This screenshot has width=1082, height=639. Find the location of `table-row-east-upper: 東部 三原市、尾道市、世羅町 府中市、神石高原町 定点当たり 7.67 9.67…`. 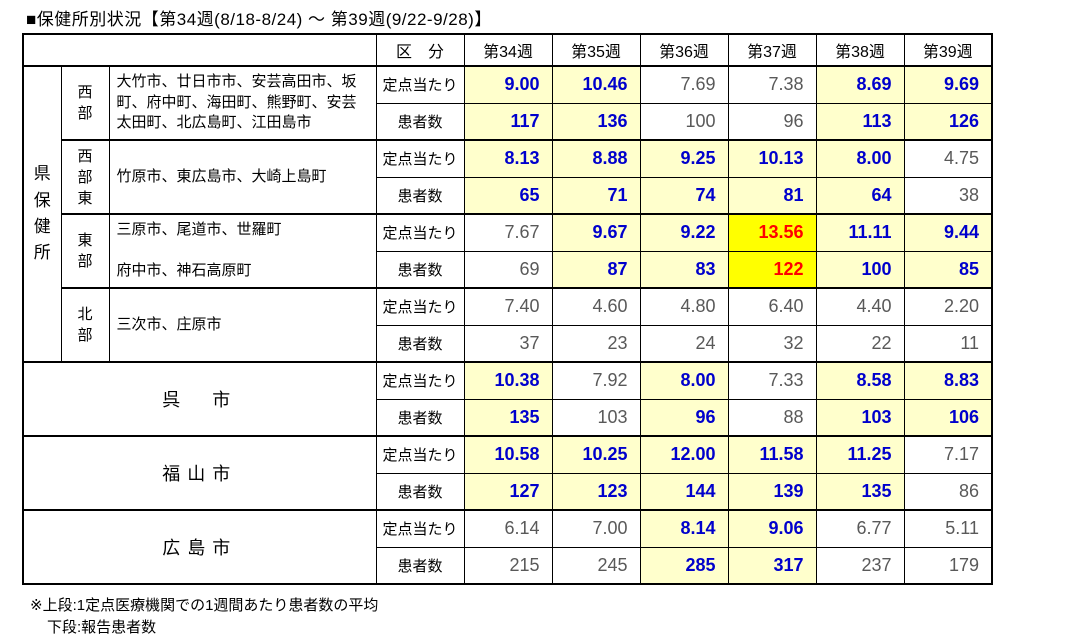

table-row-east-upper: 東部 三原市、尾道市、世羅町 府中市、神石高原町 定点当たり 7.67 9.67… is located at coordinates (508, 251).